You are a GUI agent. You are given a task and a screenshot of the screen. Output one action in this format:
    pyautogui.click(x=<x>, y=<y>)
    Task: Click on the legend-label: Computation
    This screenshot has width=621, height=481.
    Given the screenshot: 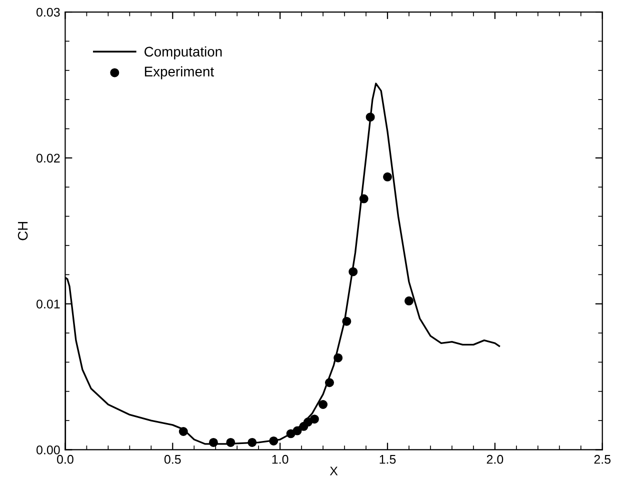 What is the action you would take?
    pyautogui.click(x=183, y=53)
    